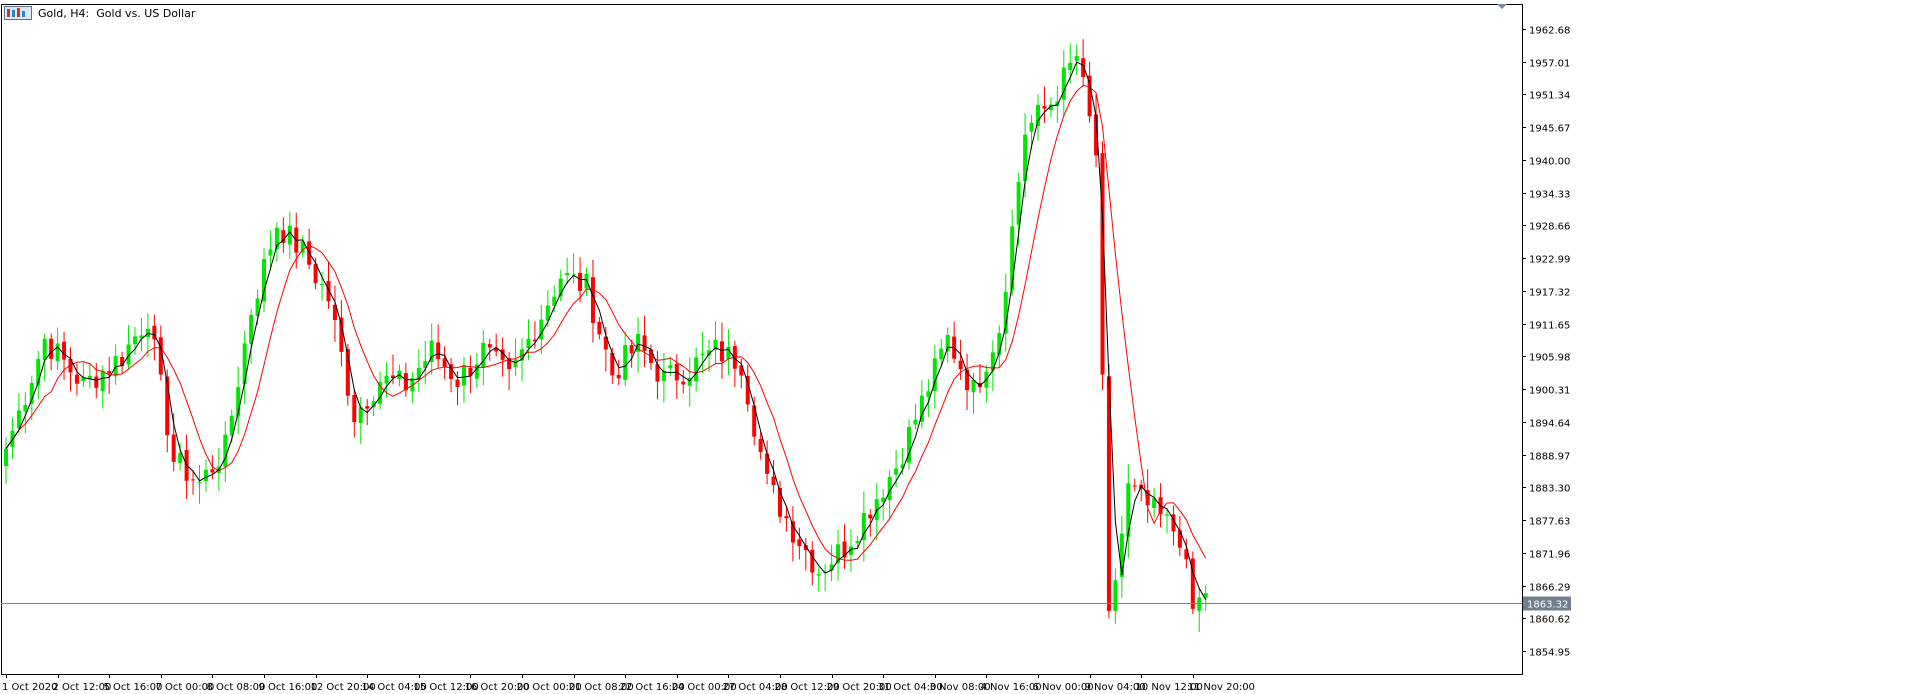 The height and width of the screenshot is (694, 1917). Describe the element at coordinates (601, 687) in the screenshot. I see `x-tick-label: 21 Oct 08:00` at that location.